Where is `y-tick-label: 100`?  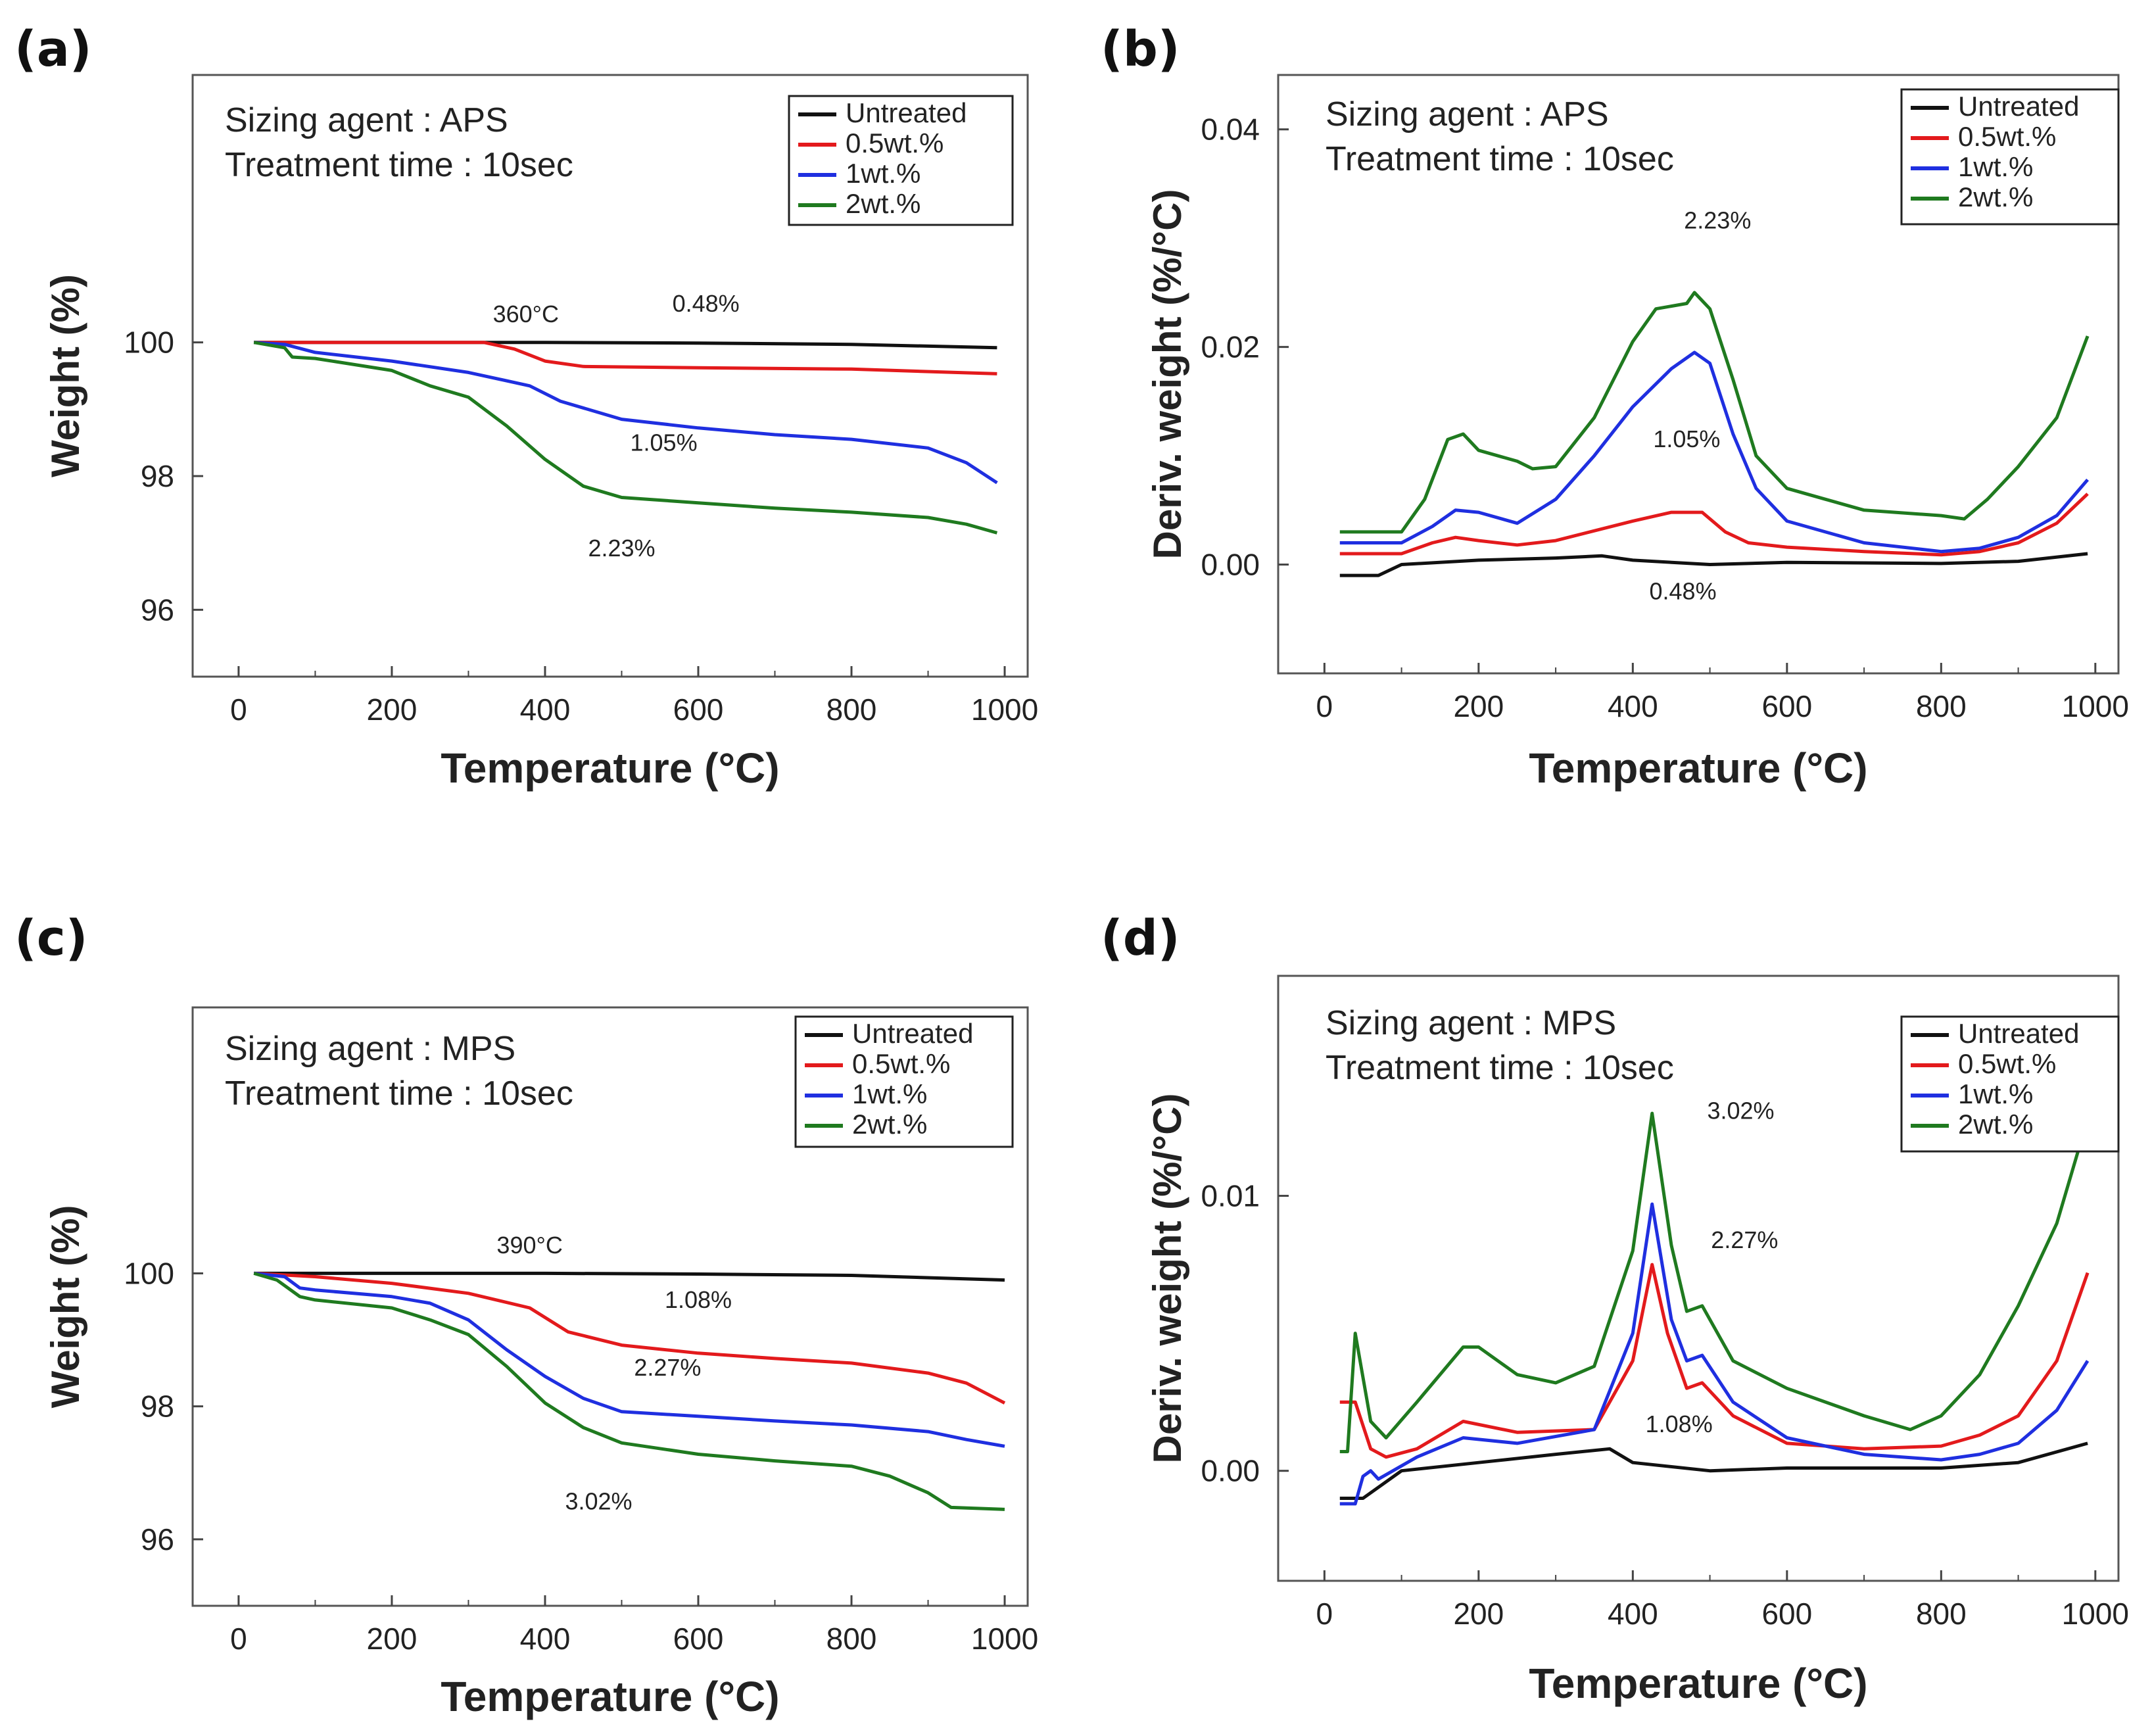 y-tick-label: 100 is located at coordinates (149, 343).